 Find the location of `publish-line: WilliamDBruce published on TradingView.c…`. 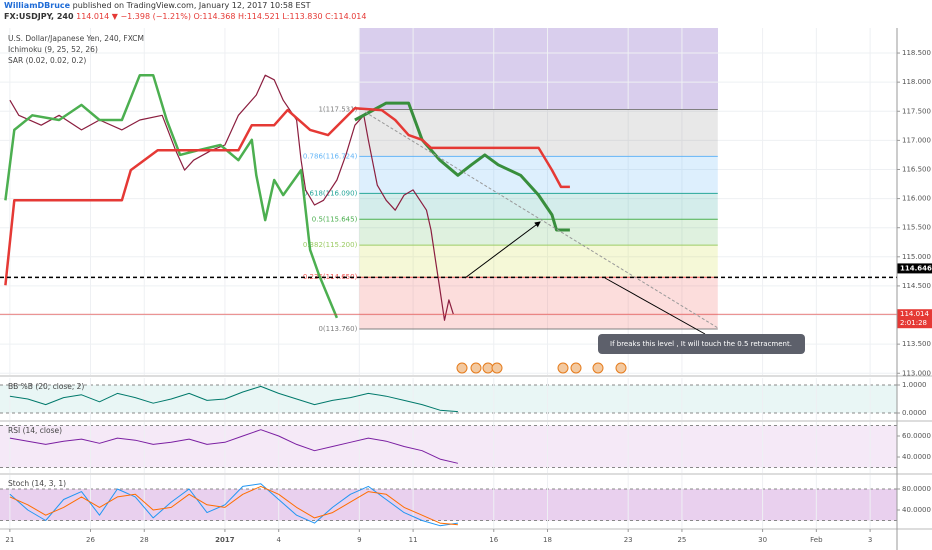

publish-line: WilliamDBruce published on TradingView.c… is located at coordinates (466, 5).